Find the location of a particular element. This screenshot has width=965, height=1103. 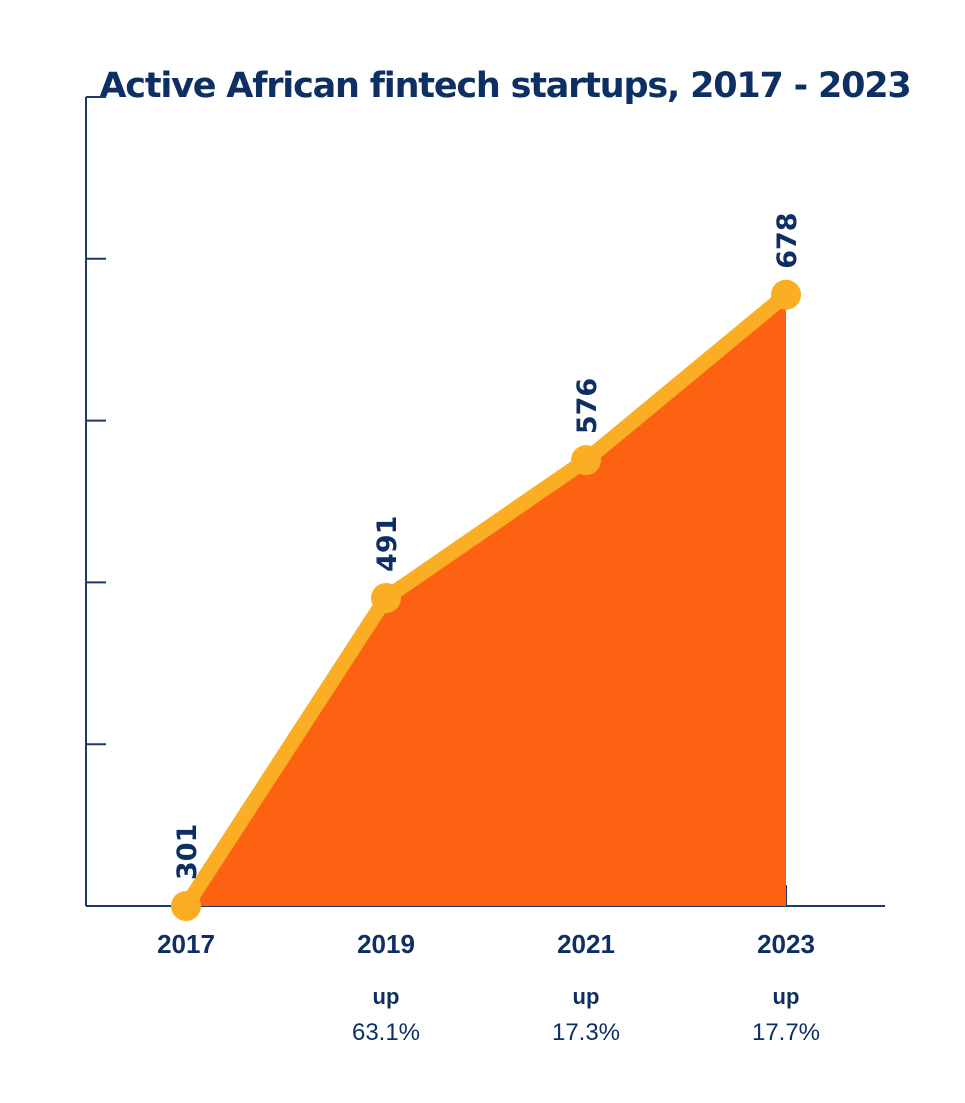

data-label: 301 is located at coordinates (187, 852).